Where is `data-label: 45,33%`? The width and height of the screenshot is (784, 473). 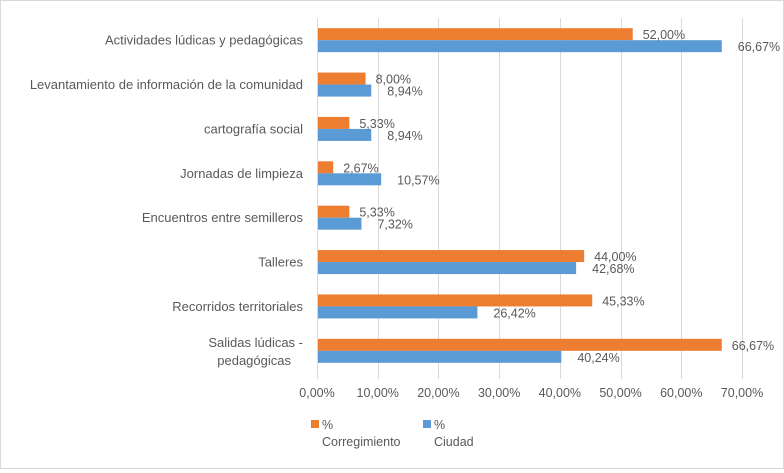
data-label: 45,33% is located at coordinates (623, 301).